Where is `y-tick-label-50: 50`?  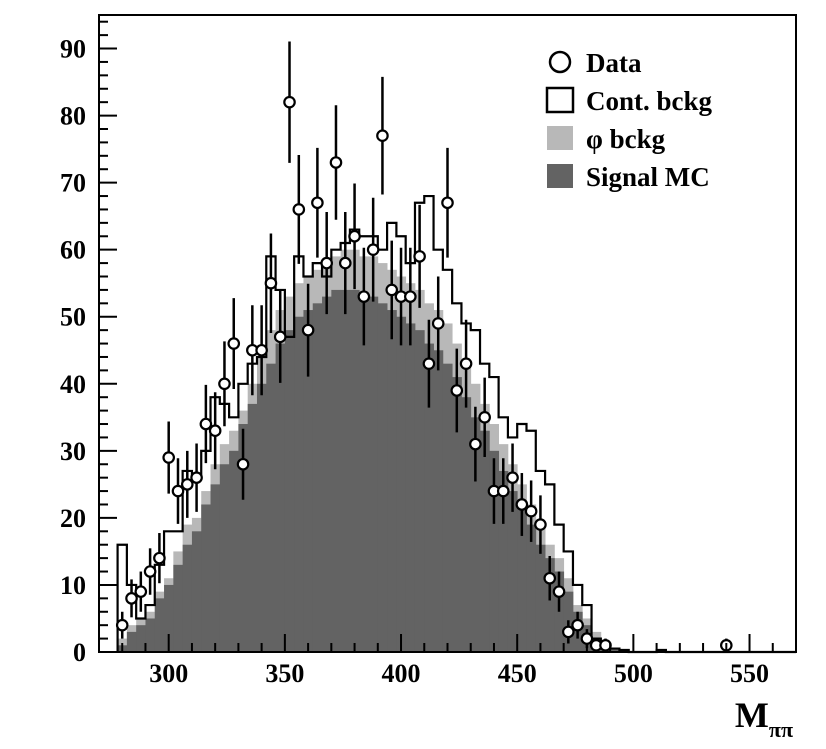
y-tick-label-50: 50 is located at coordinates (73, 317).